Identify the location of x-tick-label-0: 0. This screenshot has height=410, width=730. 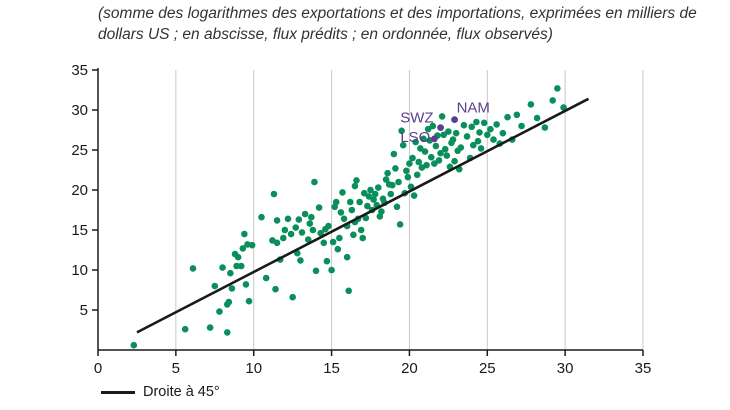
(98, 368).